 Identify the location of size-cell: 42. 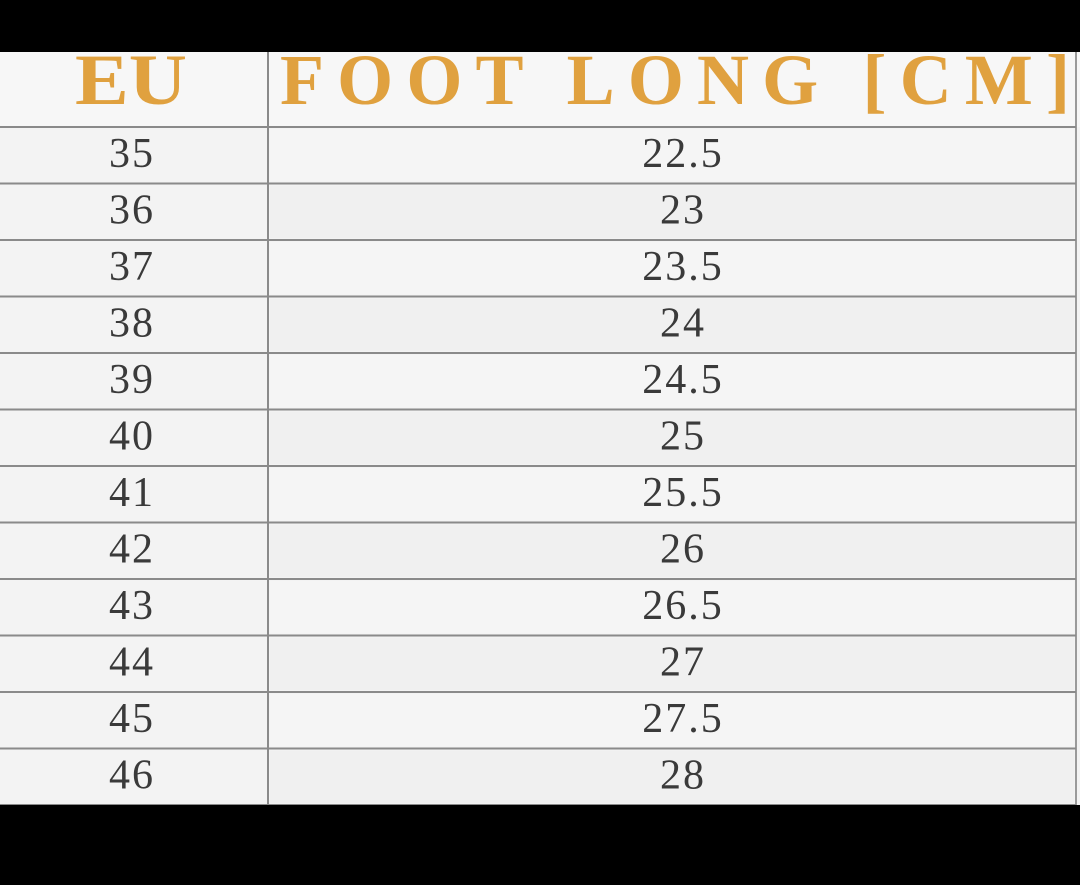
(132, 549).